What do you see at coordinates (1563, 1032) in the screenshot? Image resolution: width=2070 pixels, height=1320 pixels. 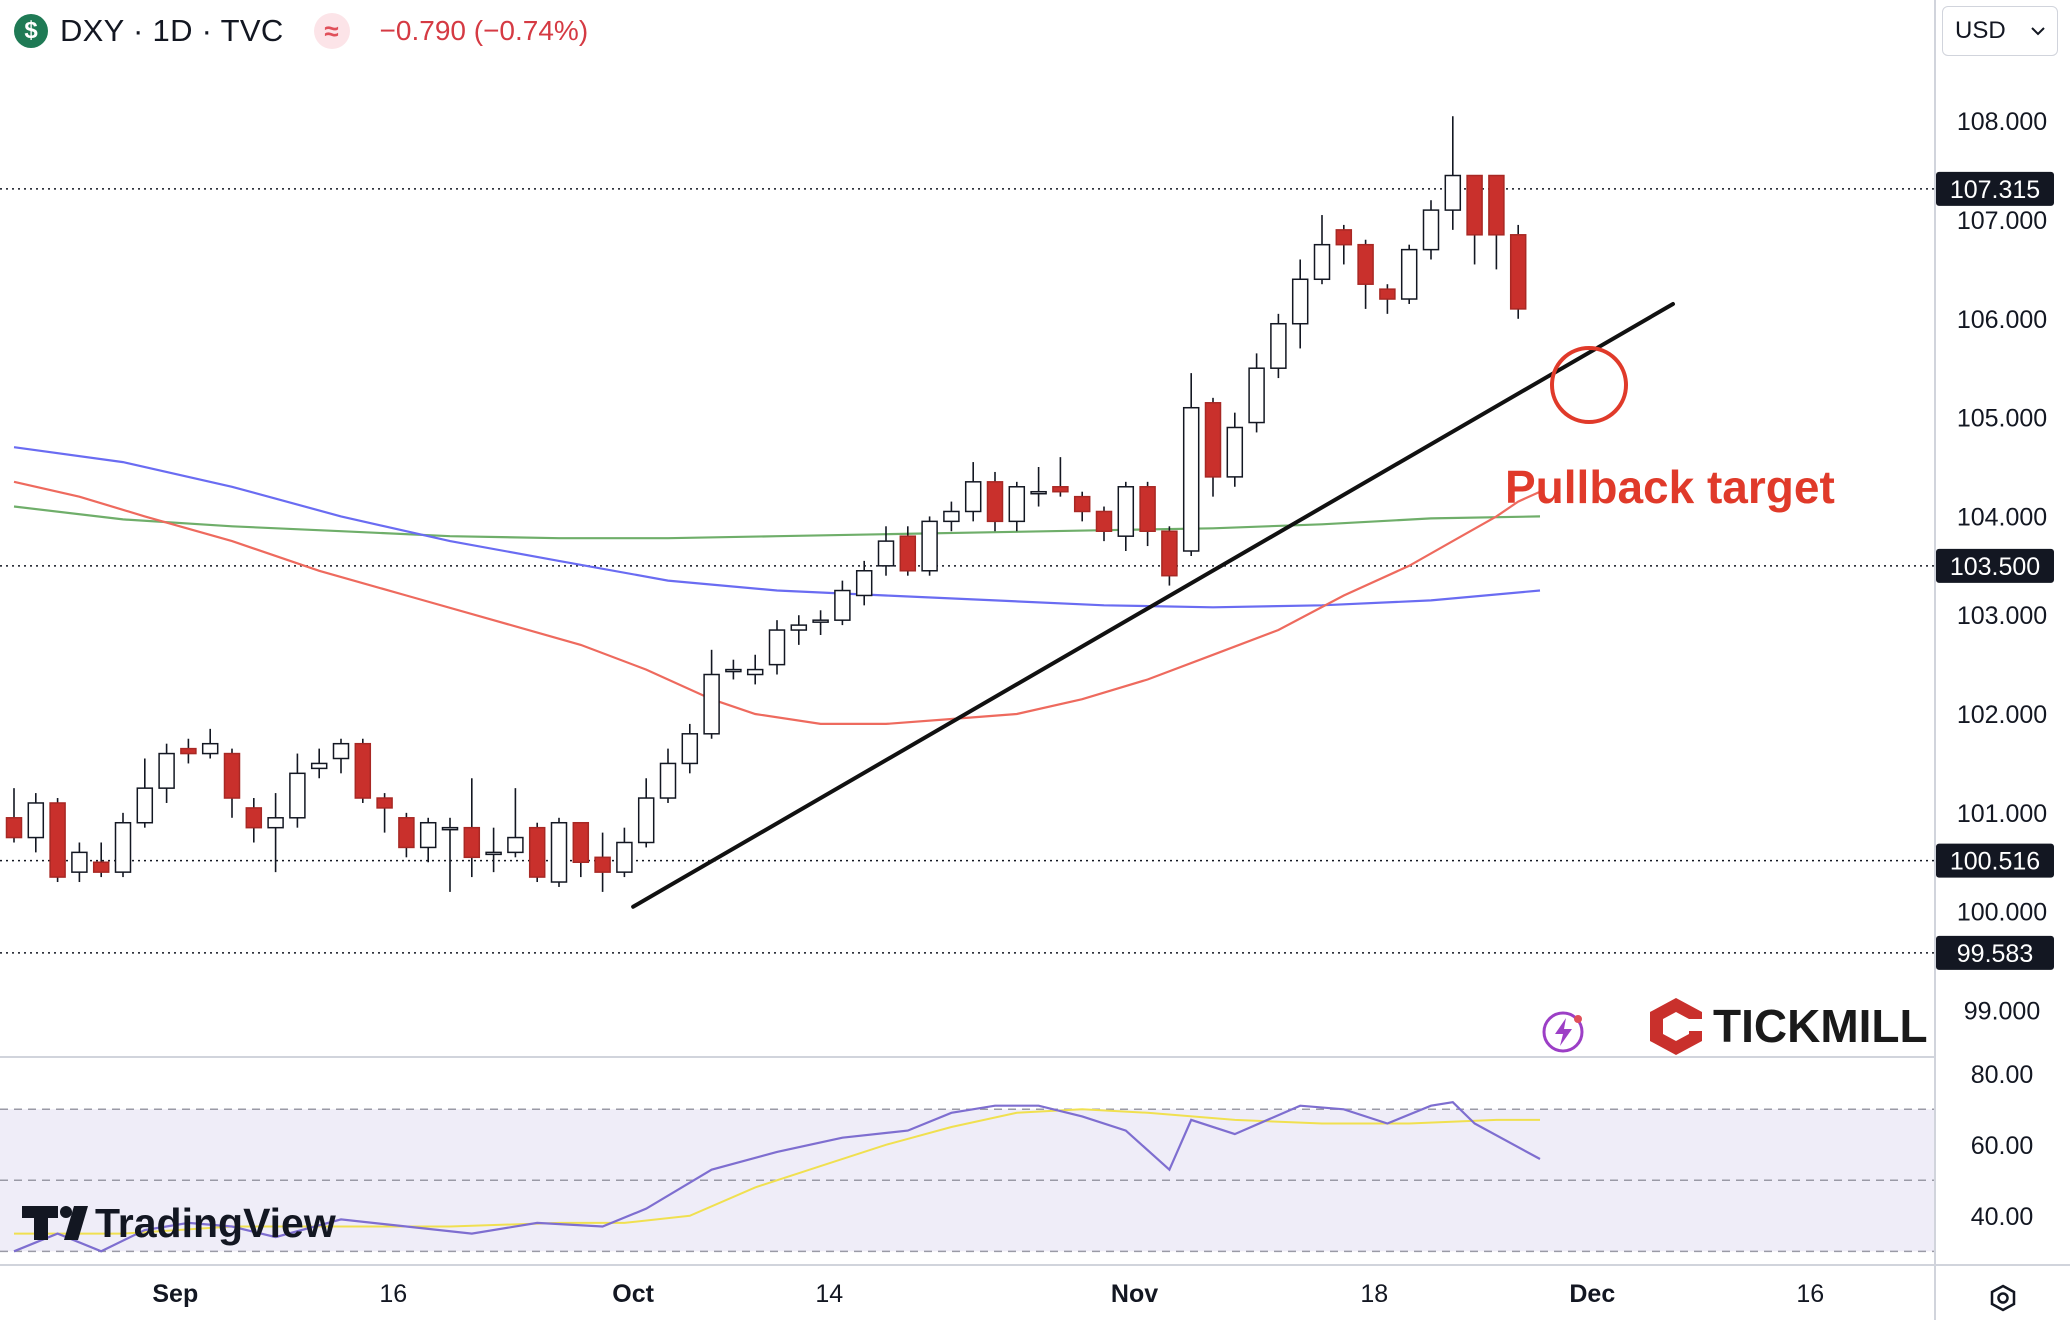 I see `lightning-icon` at bounding box center [1563, 1032].